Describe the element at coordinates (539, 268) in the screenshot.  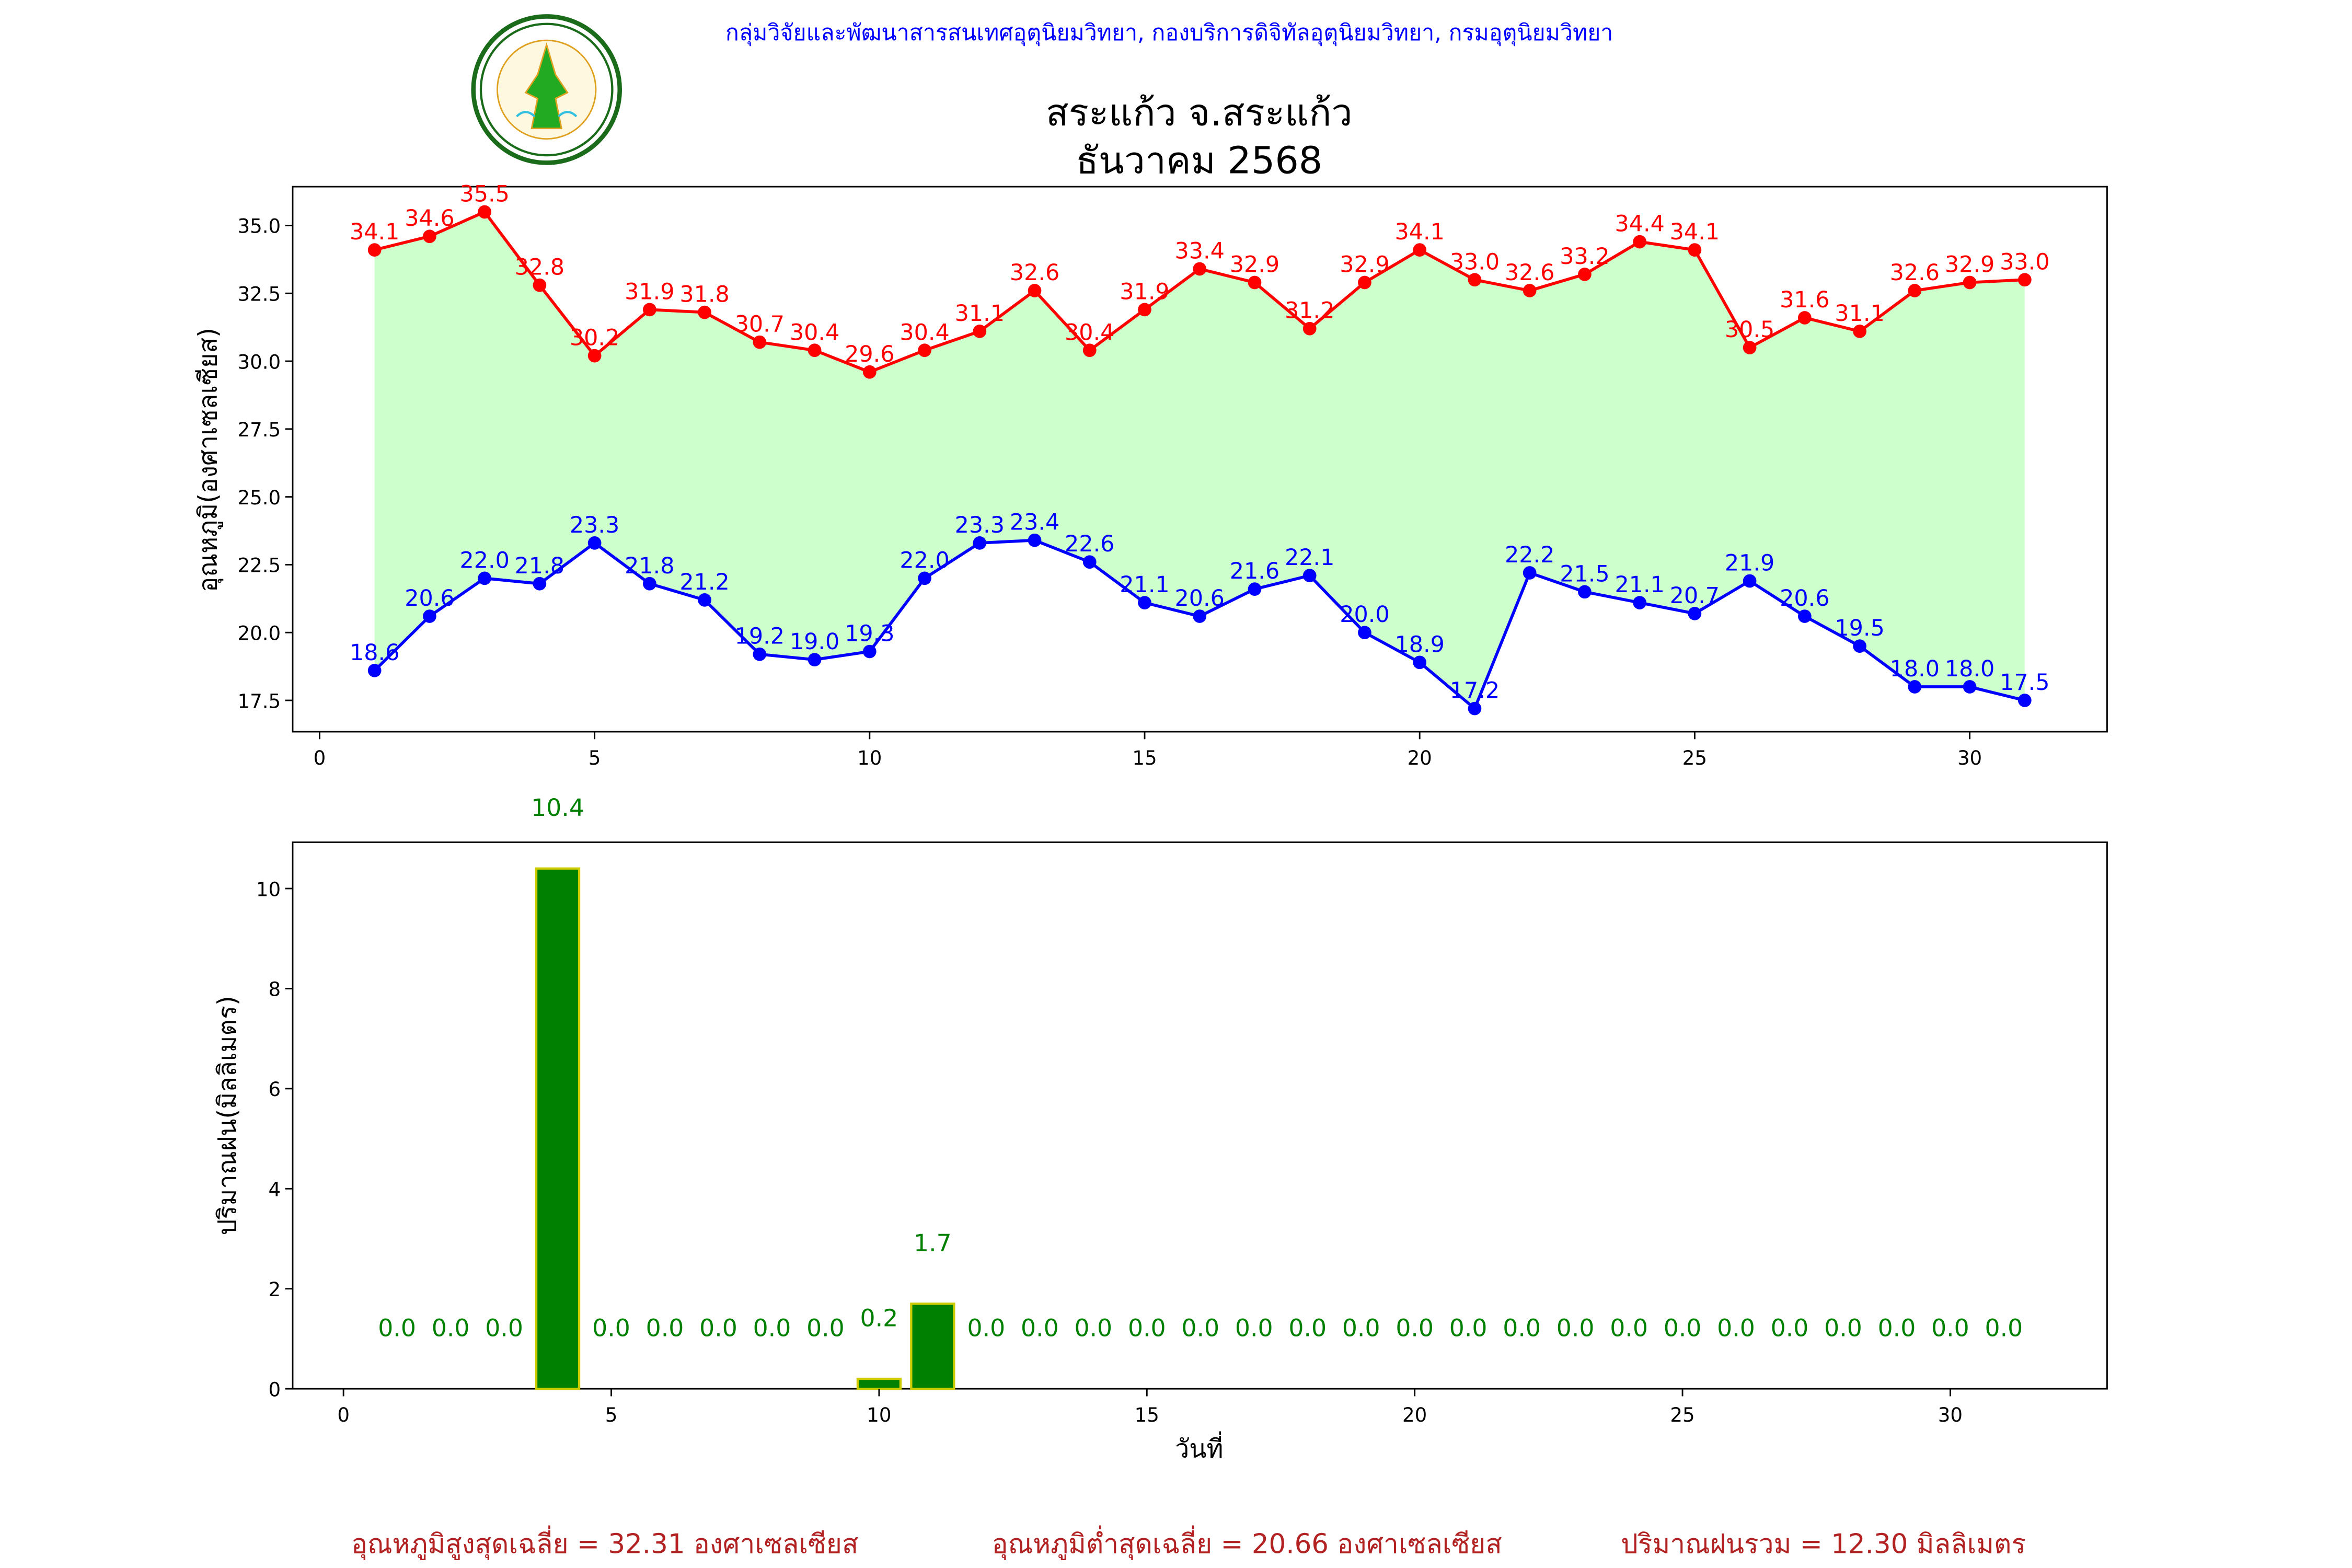
I see `max-temp-label: 32.8` at that location.